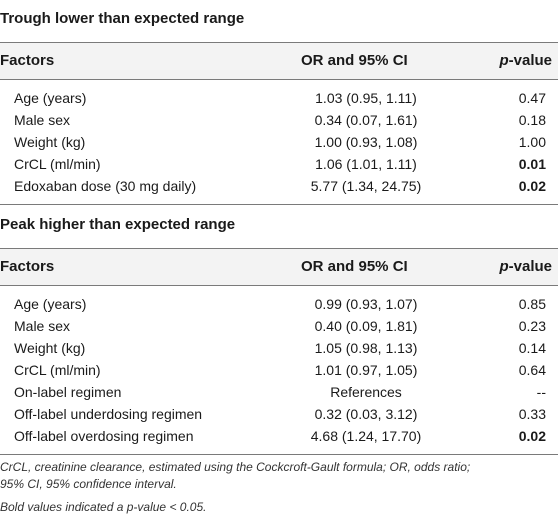 The height and width of the screenshot is (518, 558). I want to click on section-title-trough: Trough lower than expected range, so click(122, 18).